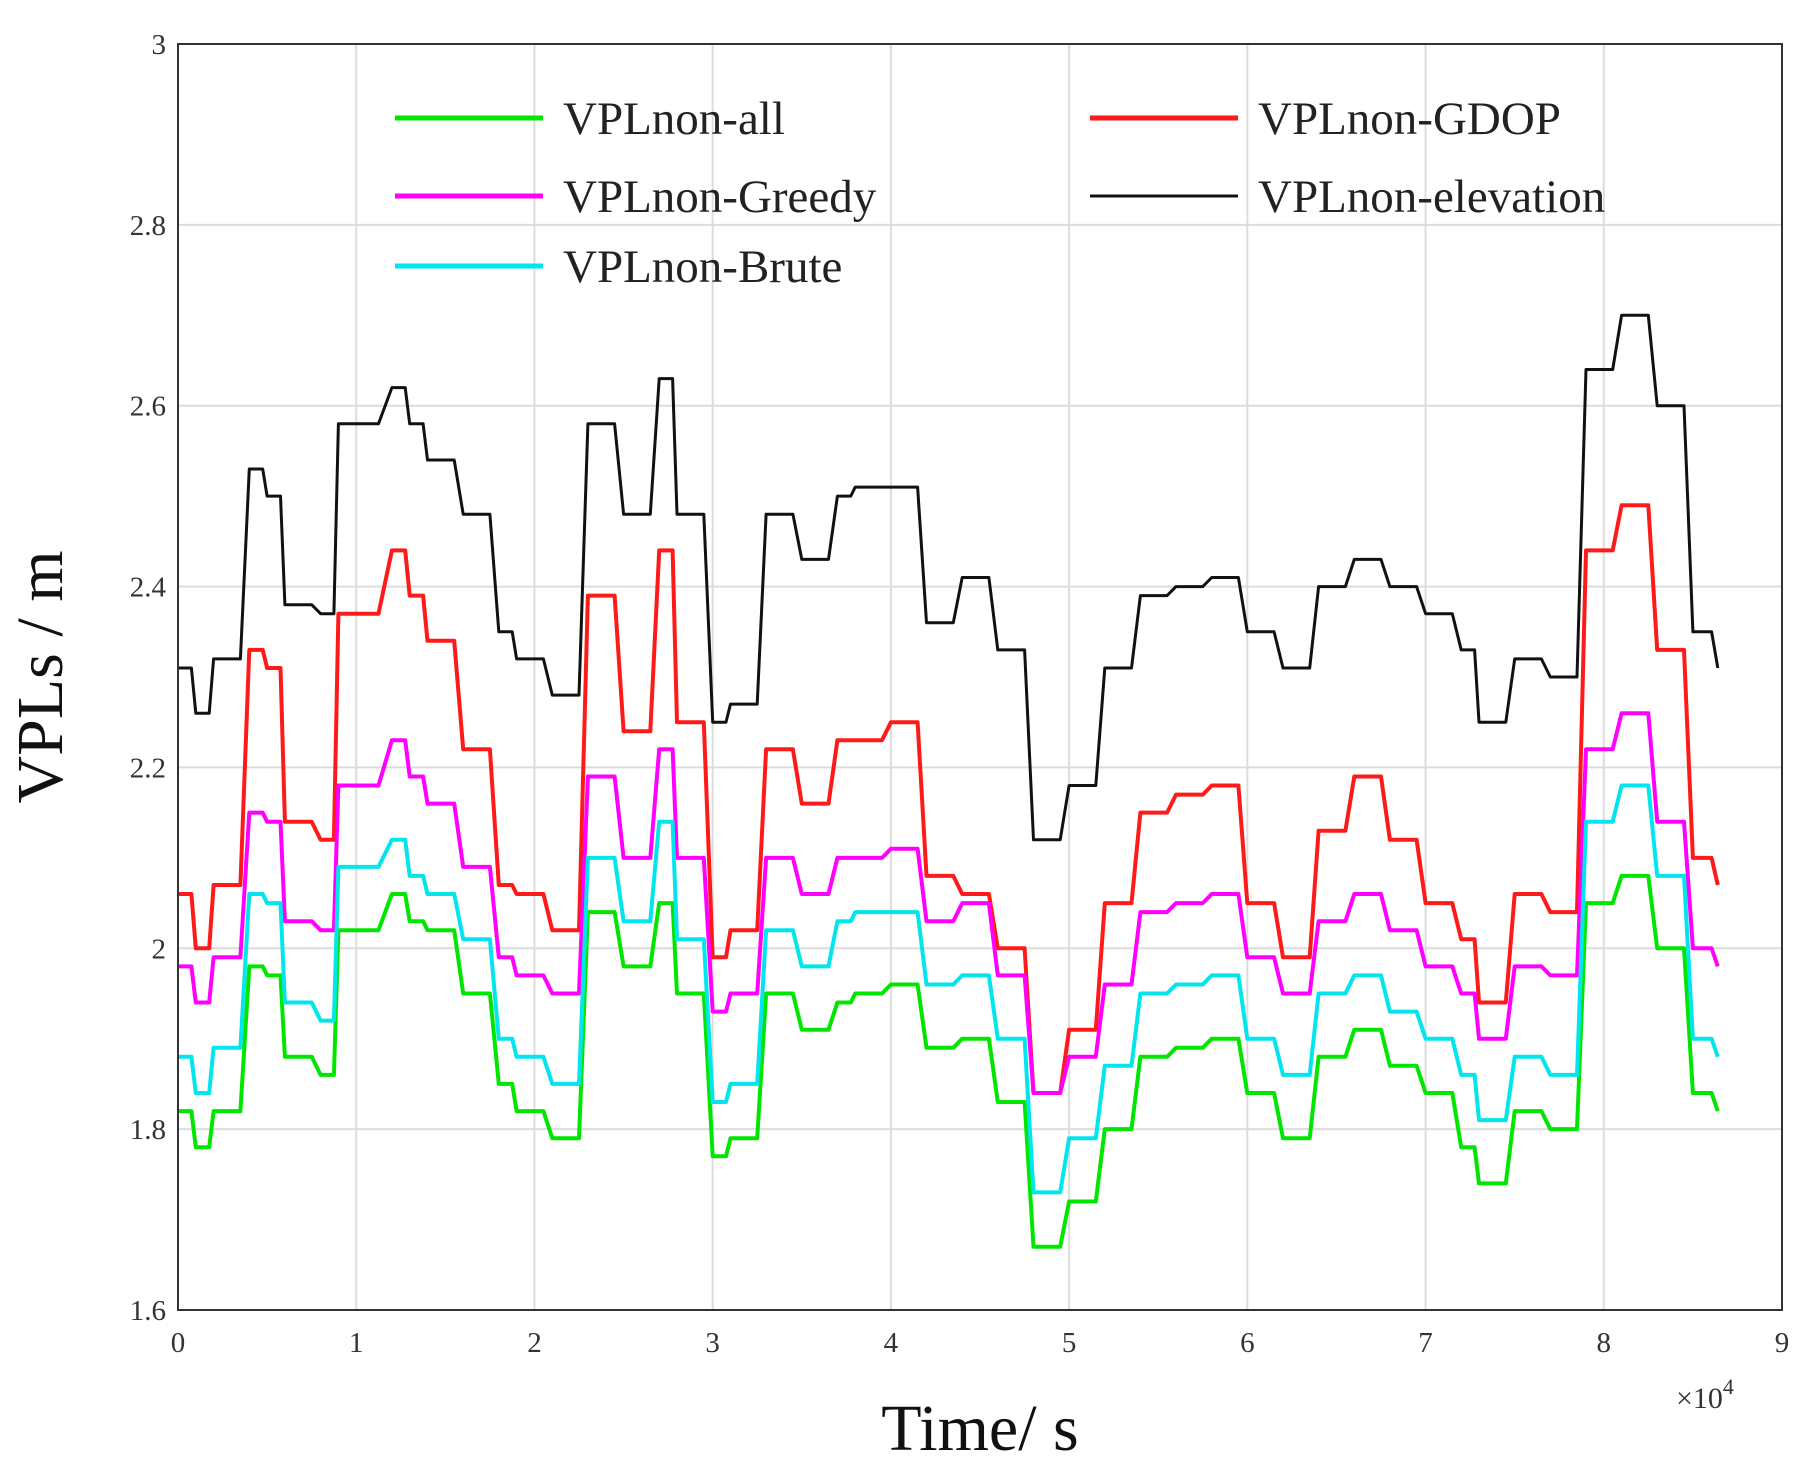 The image size is (1803, 1471). Describe the element at coordinates (1782, 1343) in the screenshot. I see `x-tick-label: 9` at that location.